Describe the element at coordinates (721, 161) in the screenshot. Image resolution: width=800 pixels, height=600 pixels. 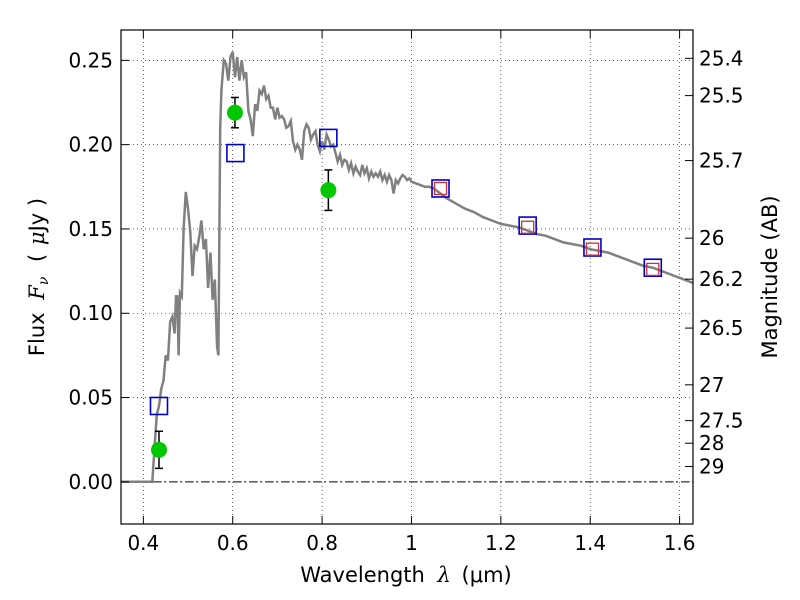
I see `y2-tick-label: 25.7` at that location.